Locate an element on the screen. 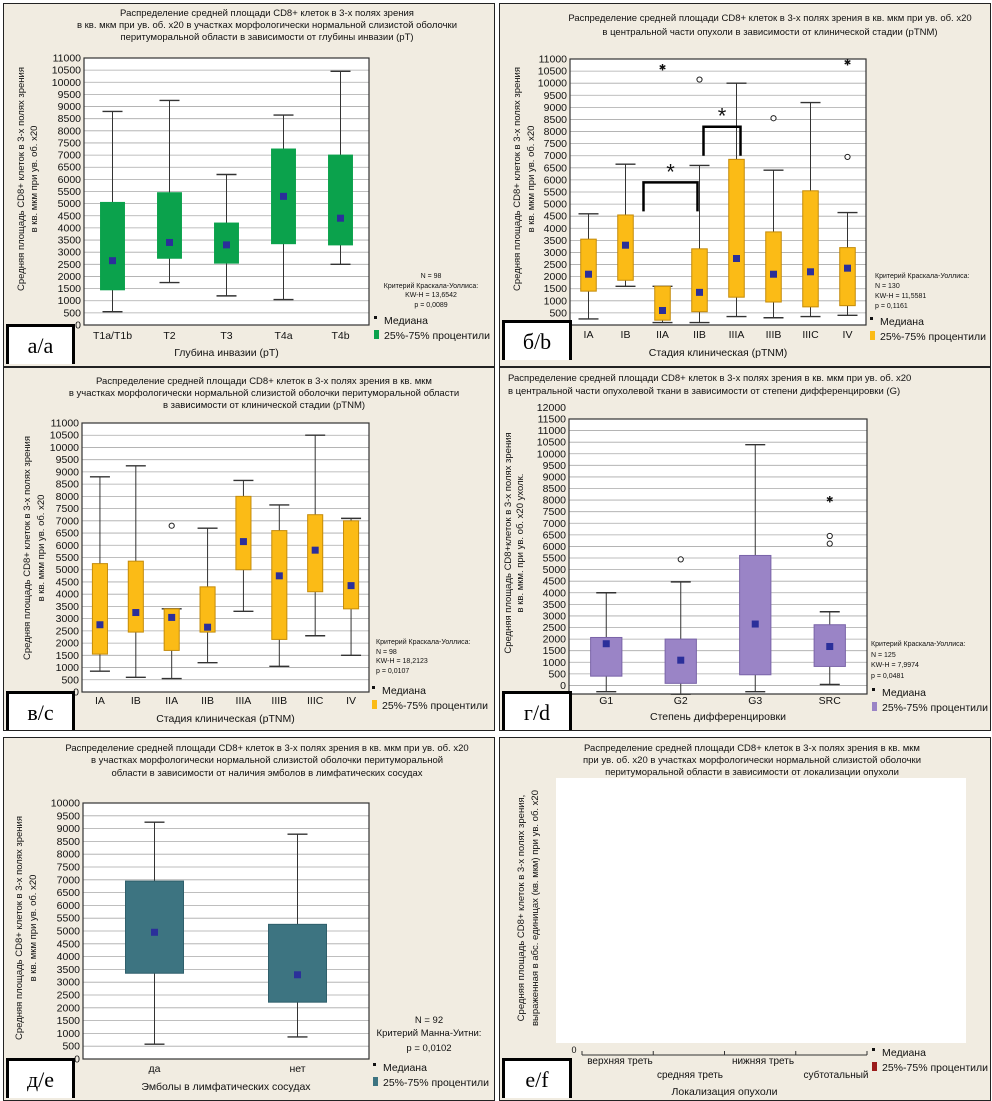 This screenshot has width=992, height=1101. x-tick-label: IIIB is located at coordinates (774, 335).